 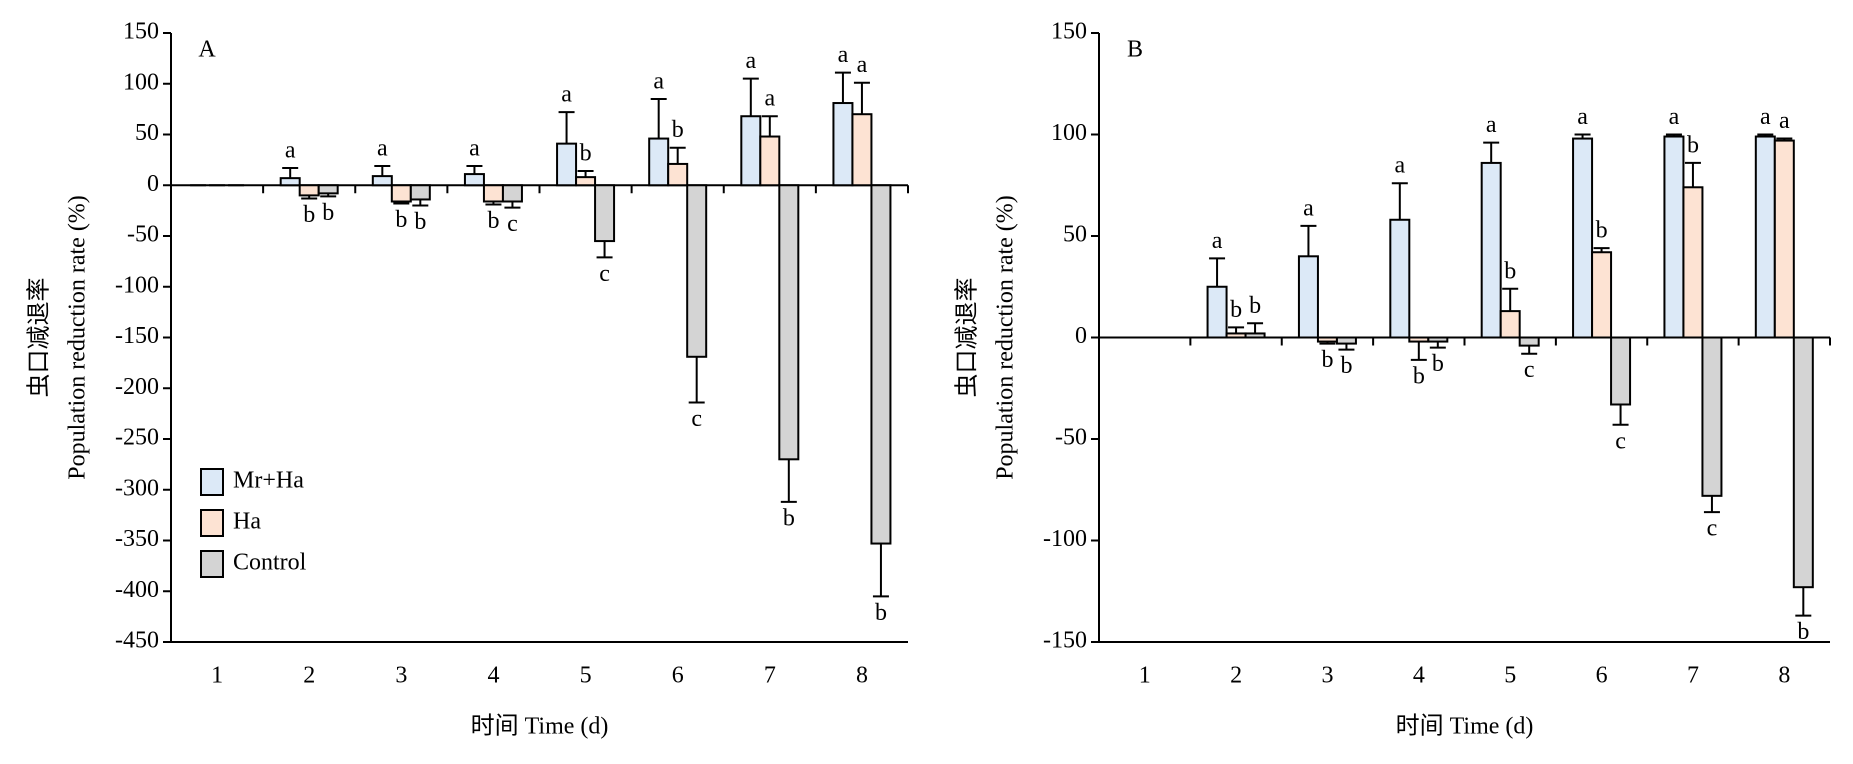 What do you see at coordinates (137, 590) in the screenshot?
I see `y-tick-label: -400` at bounding box center [137, 590].